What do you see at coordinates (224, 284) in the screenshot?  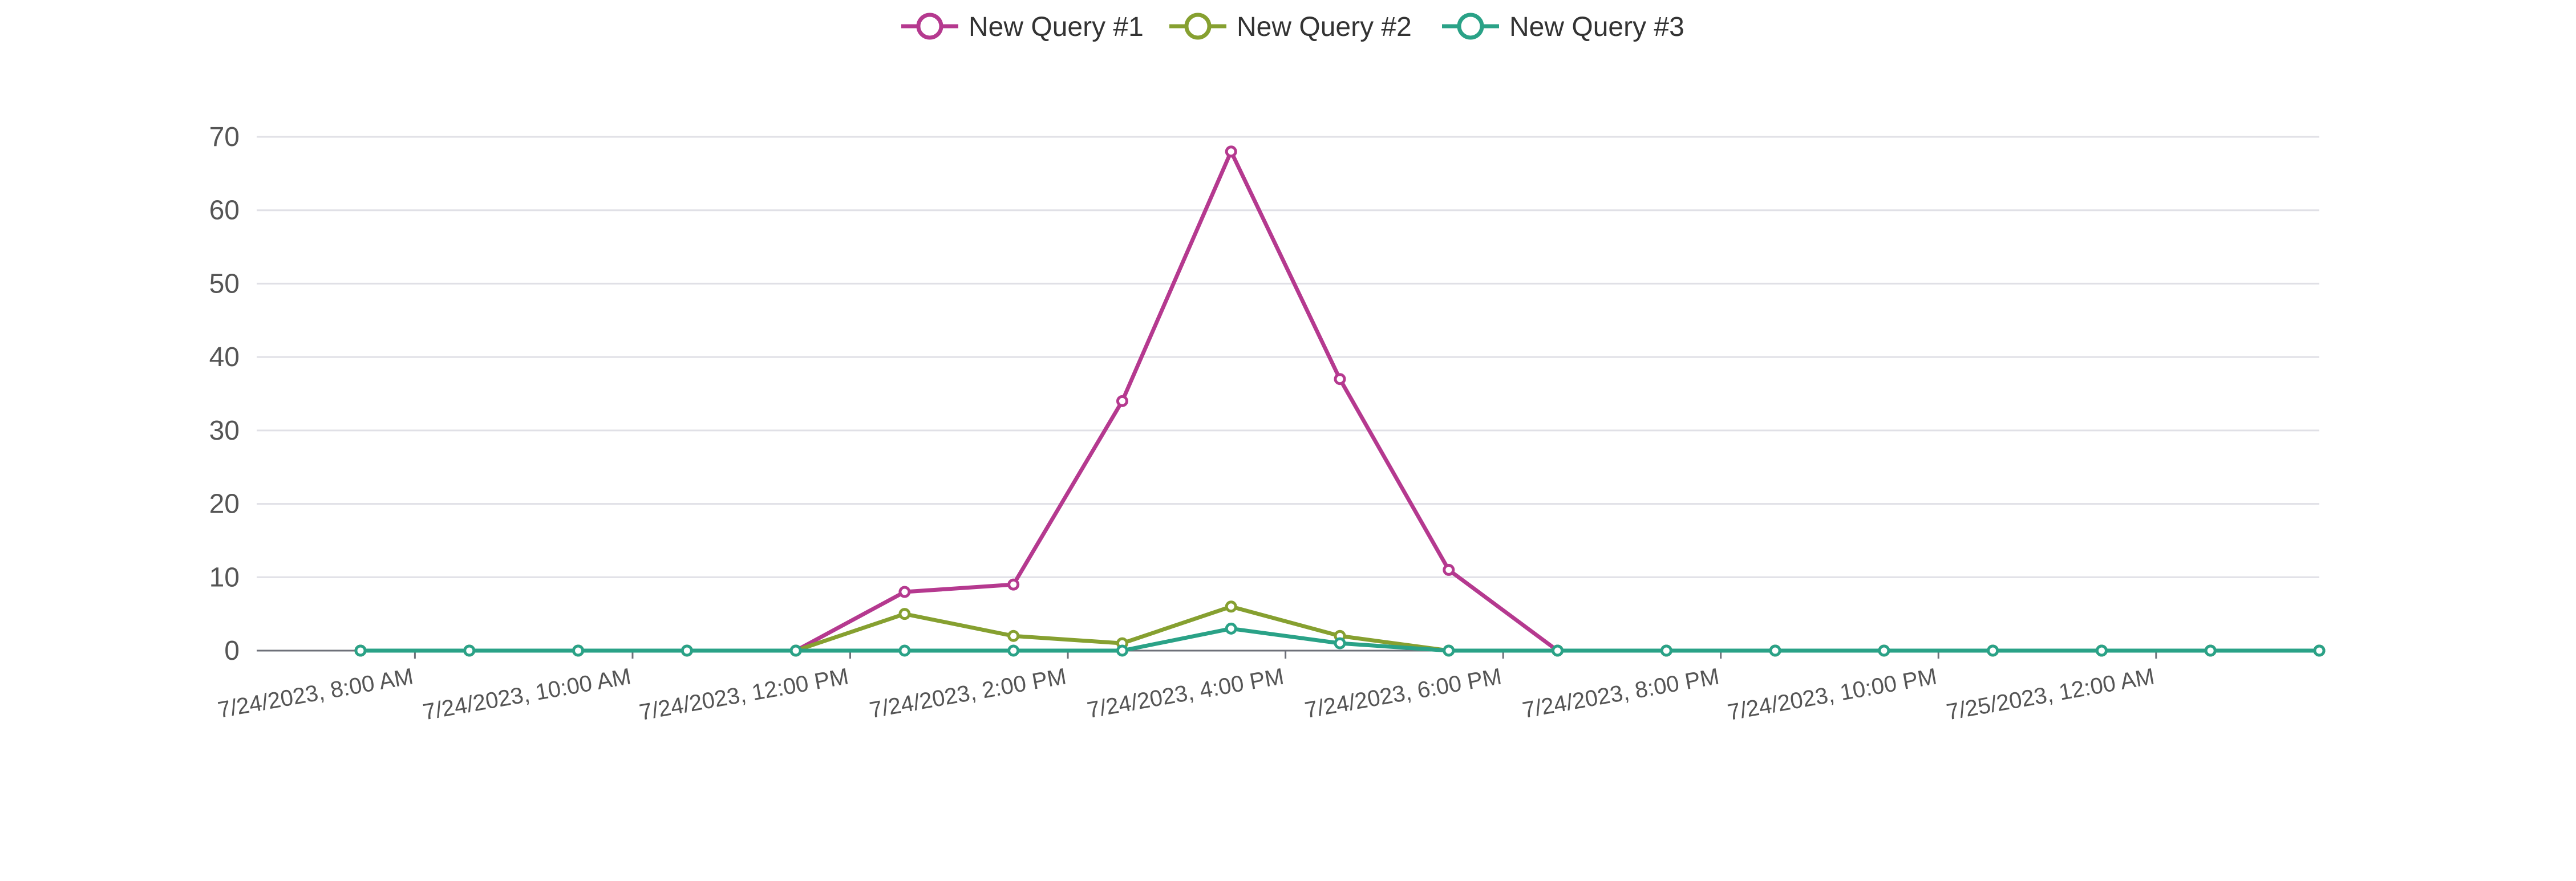 I see `y-tick-label: 50` at bounding box center [224, 284].